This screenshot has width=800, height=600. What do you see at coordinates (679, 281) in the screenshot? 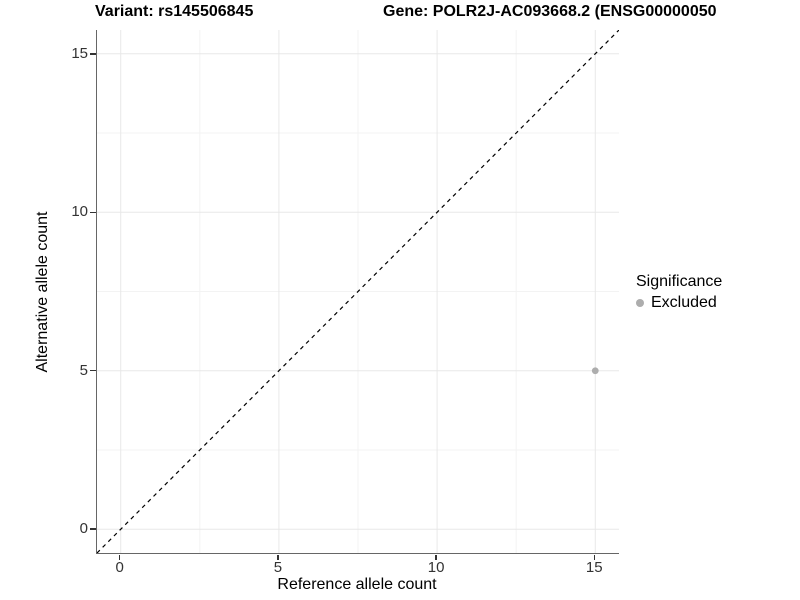
I see `legend-title: Significance` at bounding box center [679, 281].